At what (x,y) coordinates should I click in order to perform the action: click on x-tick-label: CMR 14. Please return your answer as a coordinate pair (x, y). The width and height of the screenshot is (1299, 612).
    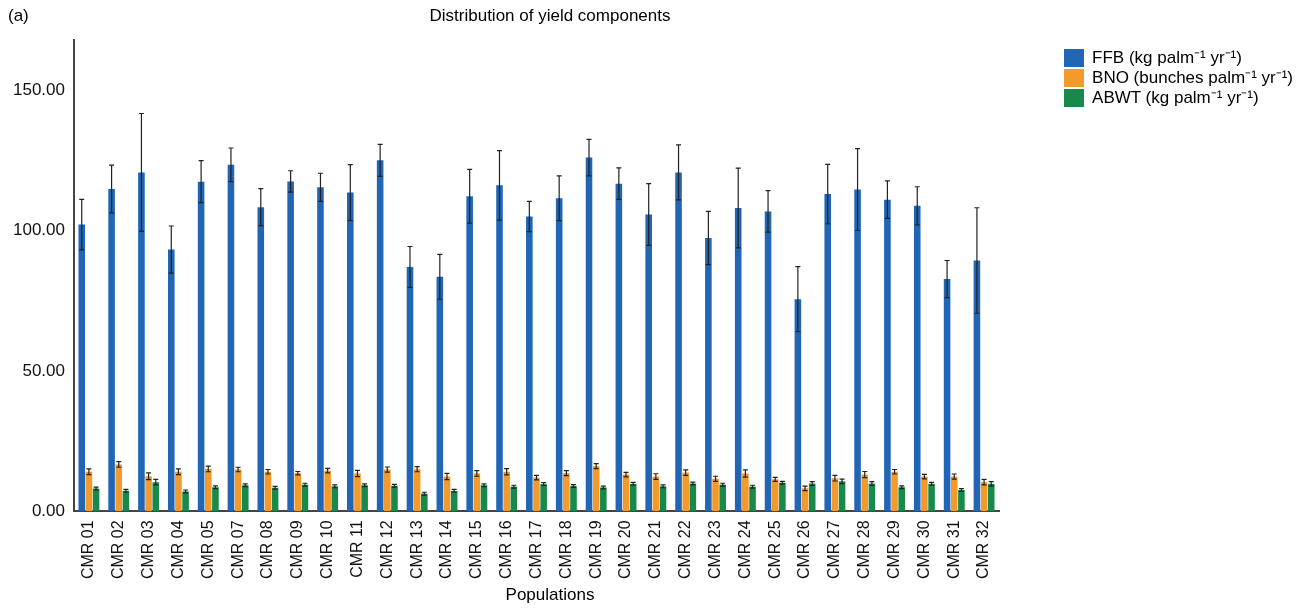
    Looking at the image, I should click on (446, 550).